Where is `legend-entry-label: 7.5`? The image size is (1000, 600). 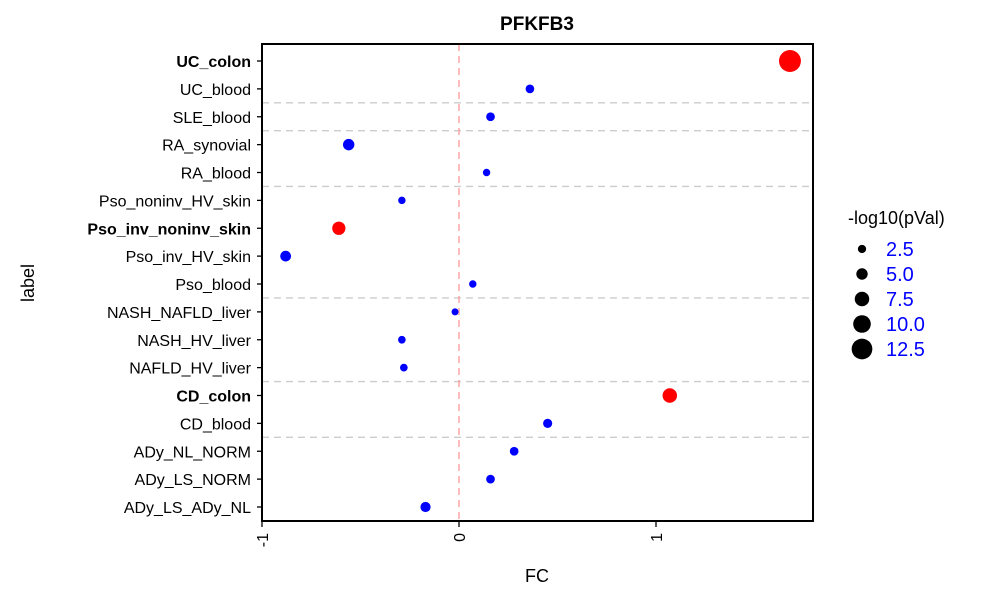 legend-entry-label: 7.5 is located at coordinates (900, 300).